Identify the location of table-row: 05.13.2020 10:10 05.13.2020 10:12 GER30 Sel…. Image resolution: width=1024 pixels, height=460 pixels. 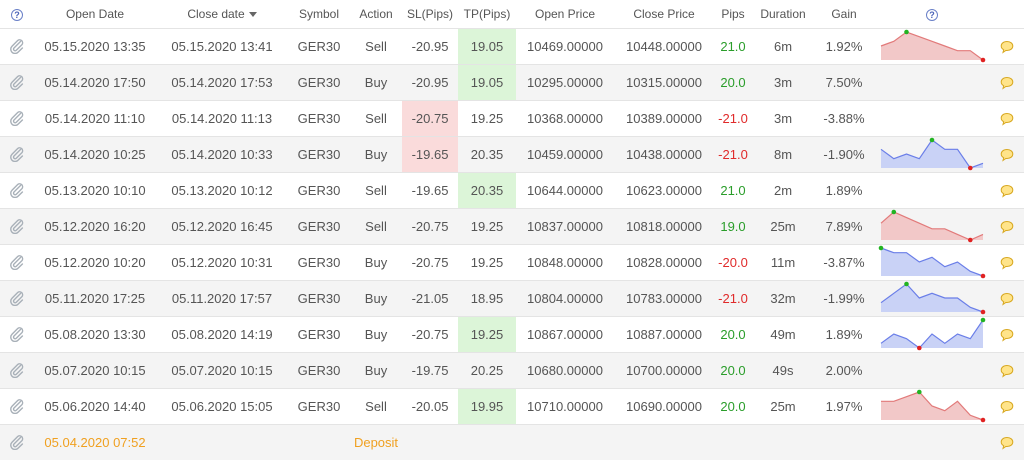
(512, 190).